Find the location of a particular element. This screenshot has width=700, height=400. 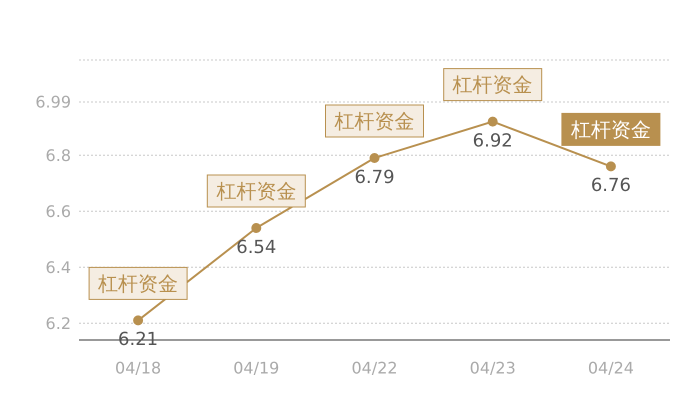

data-label: 6.92 is located at coordinates (492, 141).